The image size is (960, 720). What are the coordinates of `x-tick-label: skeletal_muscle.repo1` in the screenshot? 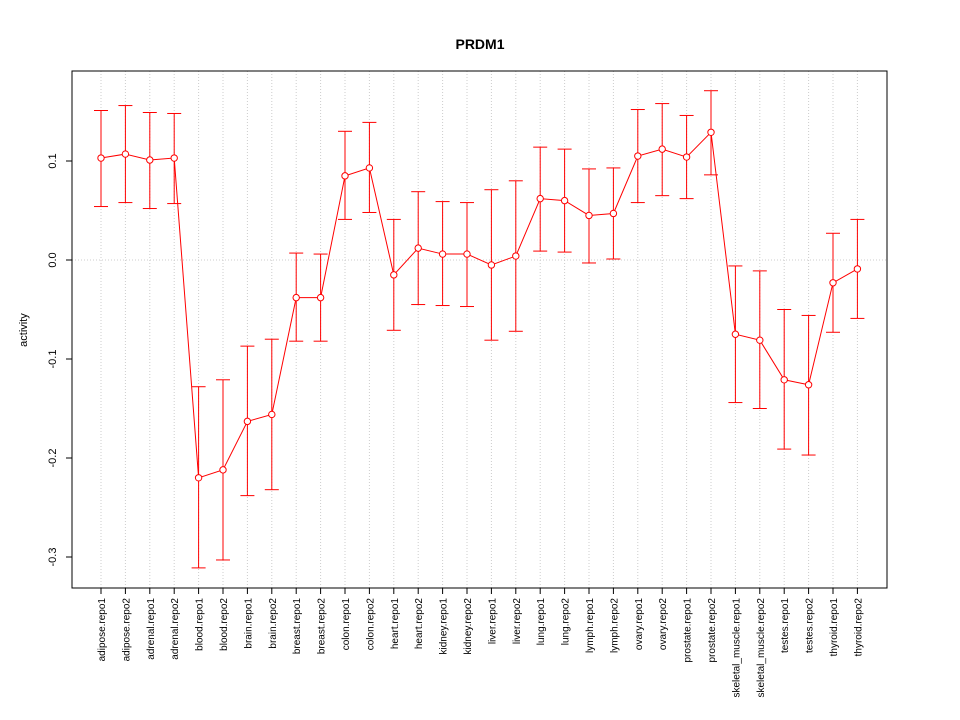 It's located at (736, 648).